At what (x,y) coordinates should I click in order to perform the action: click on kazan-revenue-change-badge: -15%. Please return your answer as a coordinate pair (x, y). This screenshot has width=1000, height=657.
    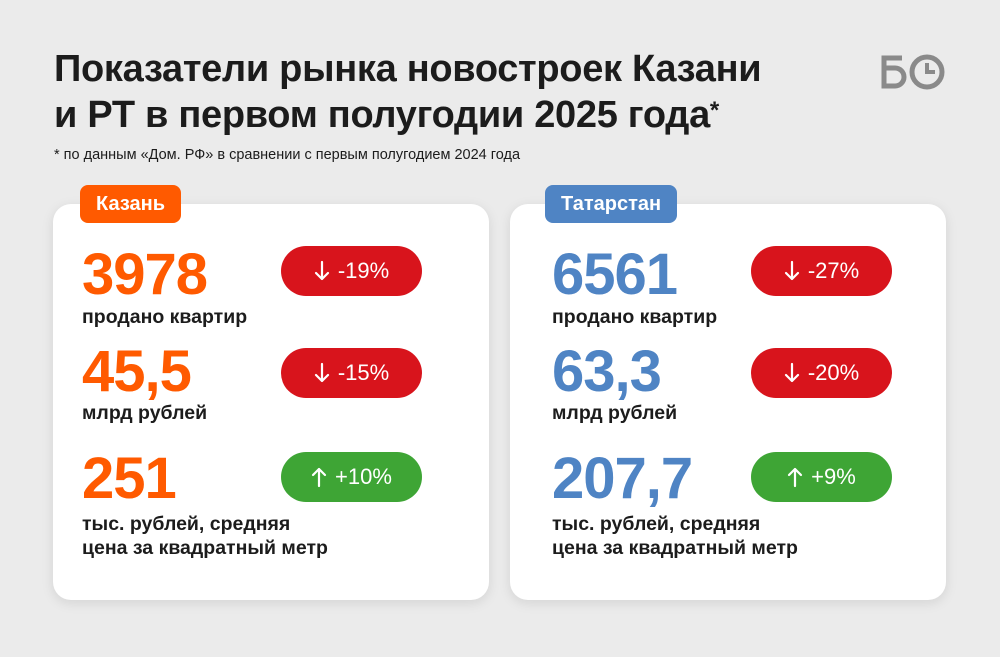
    Looking at the image, I should click on (351, 373).